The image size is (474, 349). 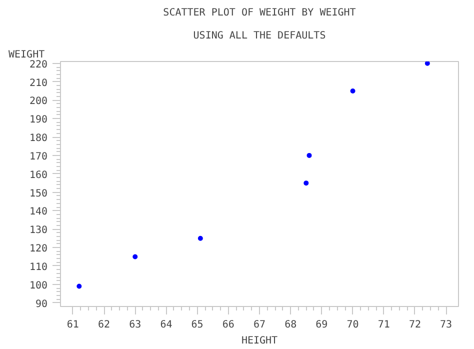 I want to click on x-tick-label: 68, so click(x=290, y=325).